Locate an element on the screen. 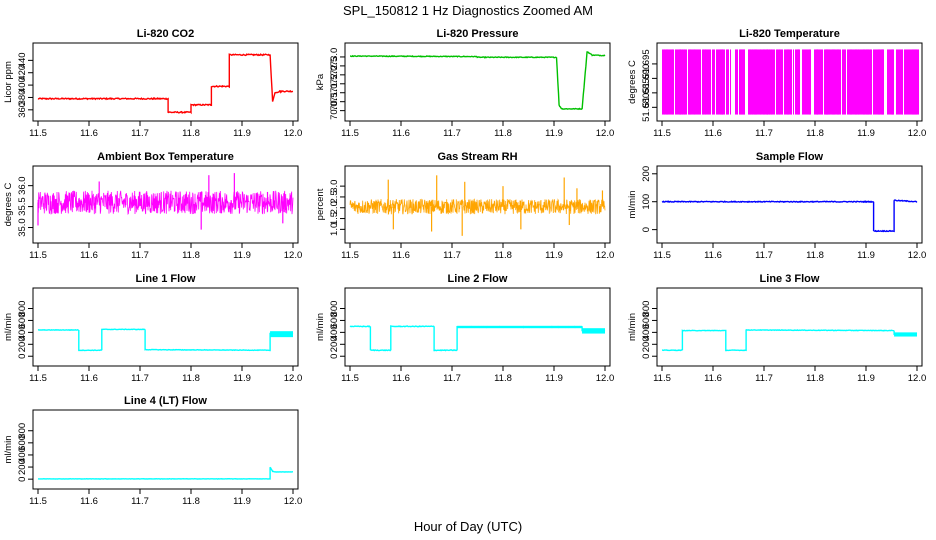 The height and width of the screenshot is (540, 936). y-axis: 1.01.52.02.53.0 is located at coordinates (337, 208).